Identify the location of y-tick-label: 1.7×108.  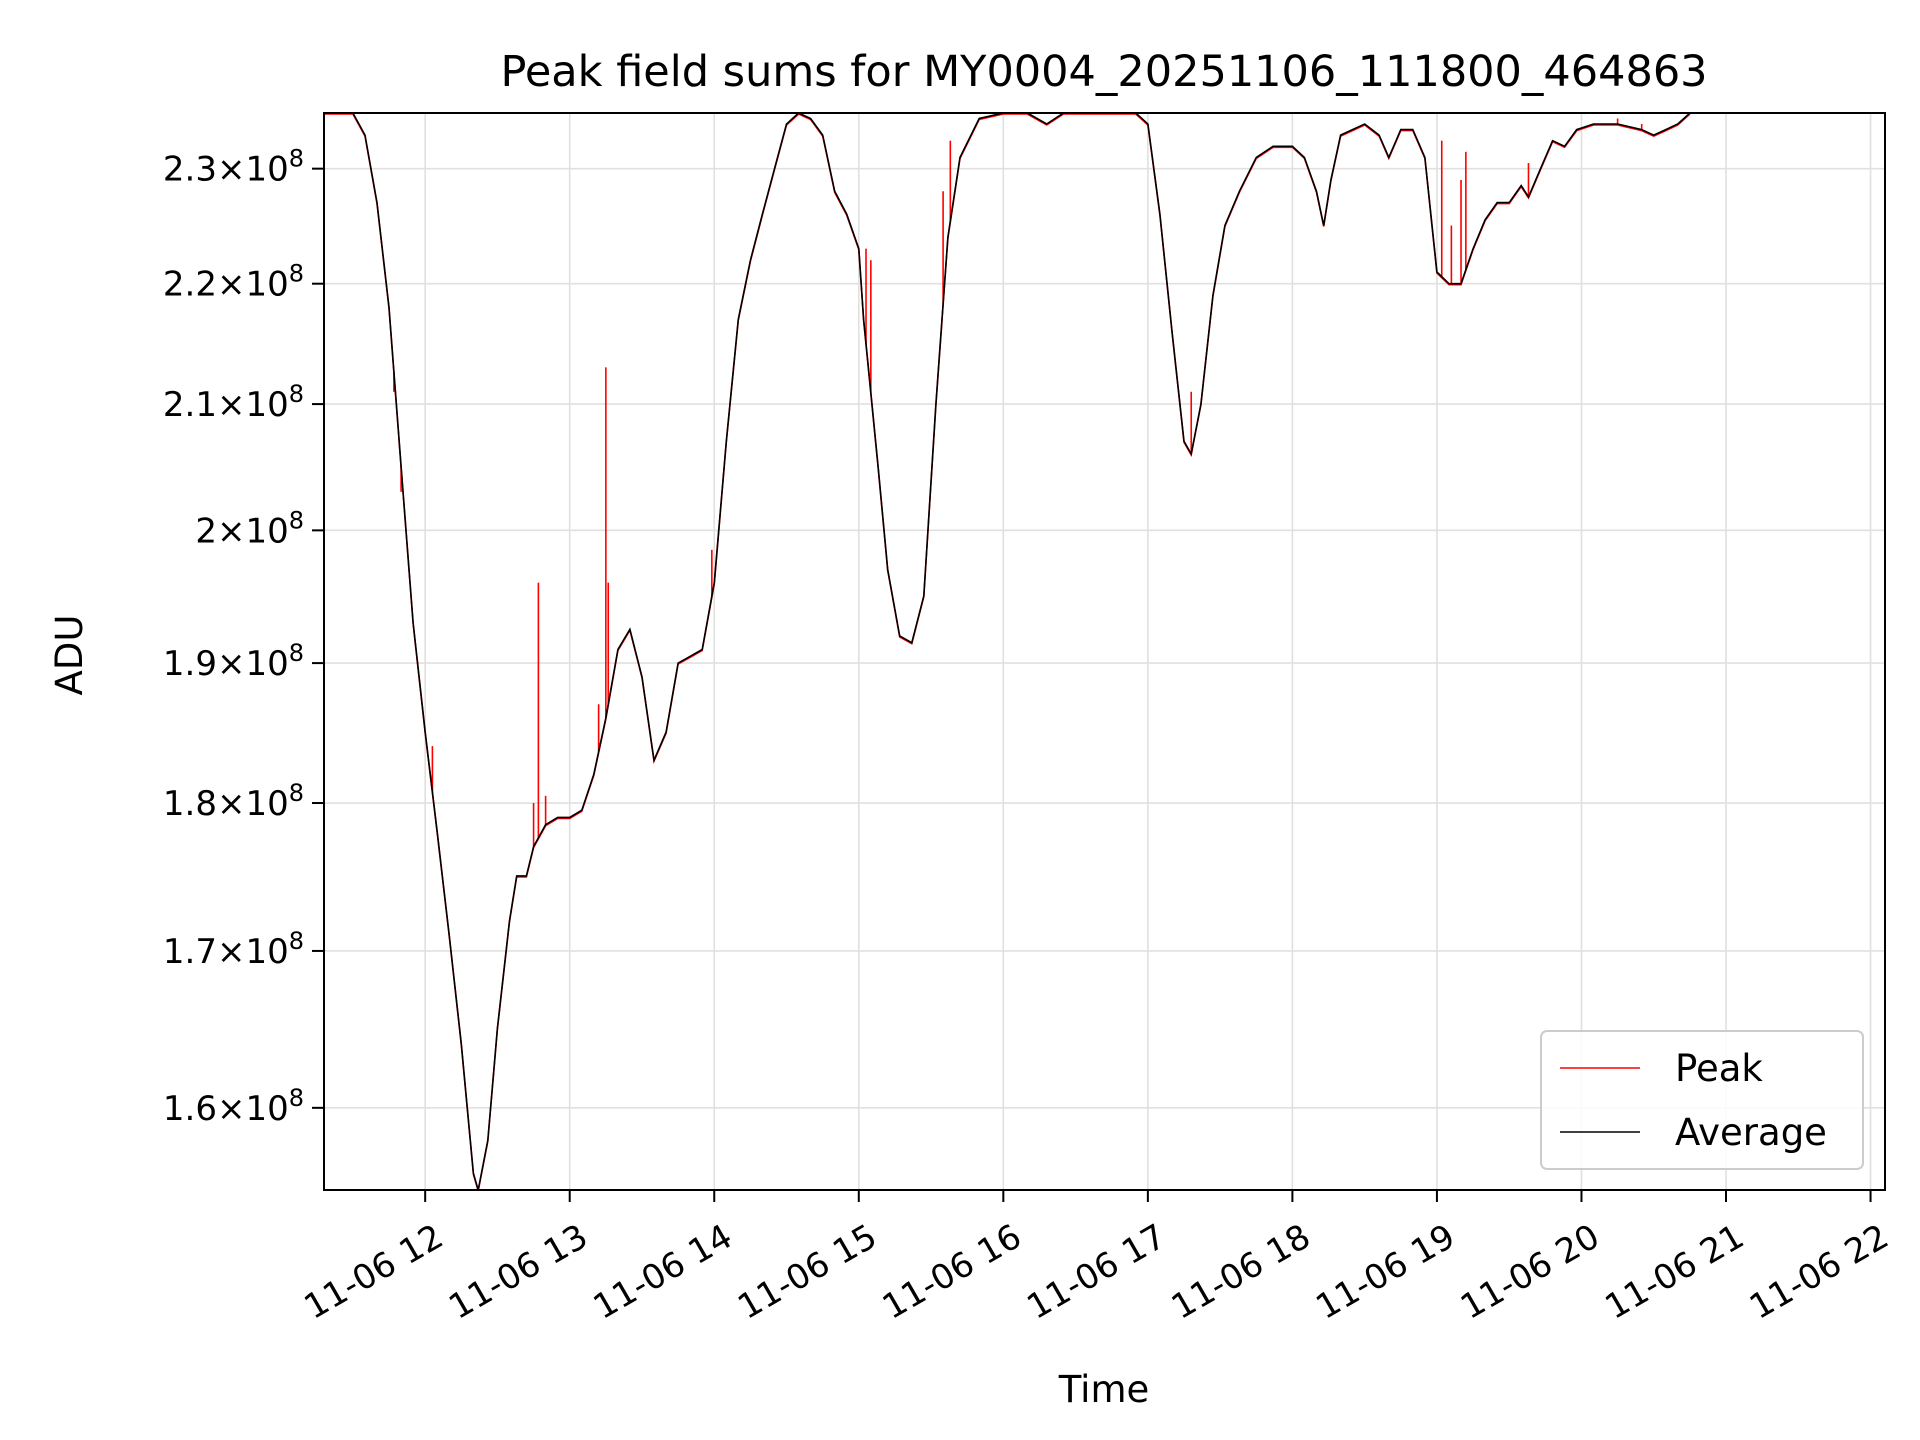
(233, 949).